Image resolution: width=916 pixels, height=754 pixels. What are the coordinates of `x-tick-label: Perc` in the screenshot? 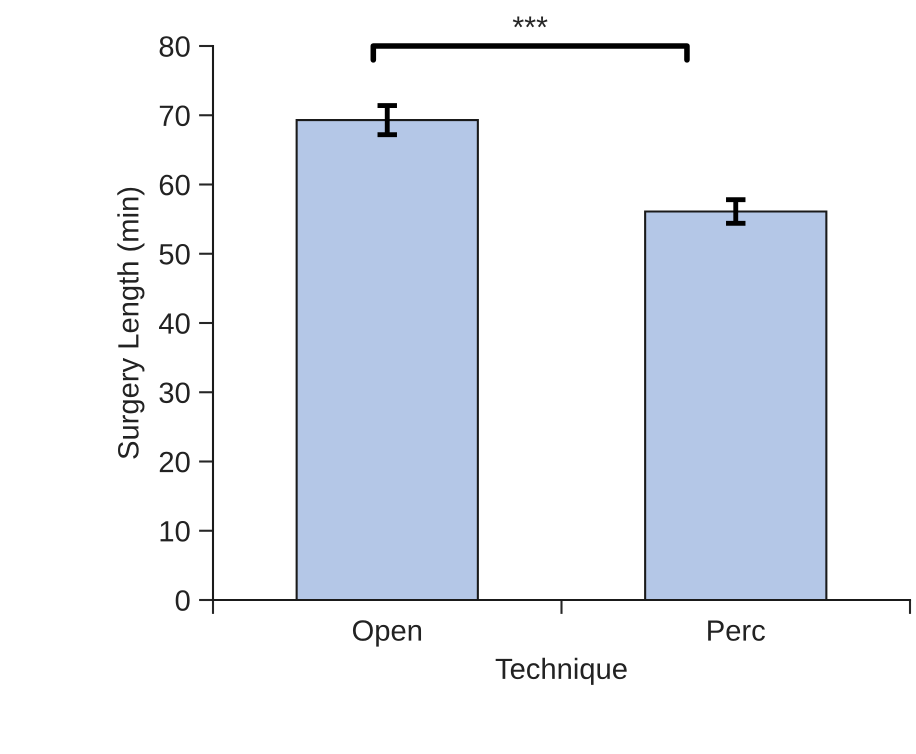 It's located at (736, 630).